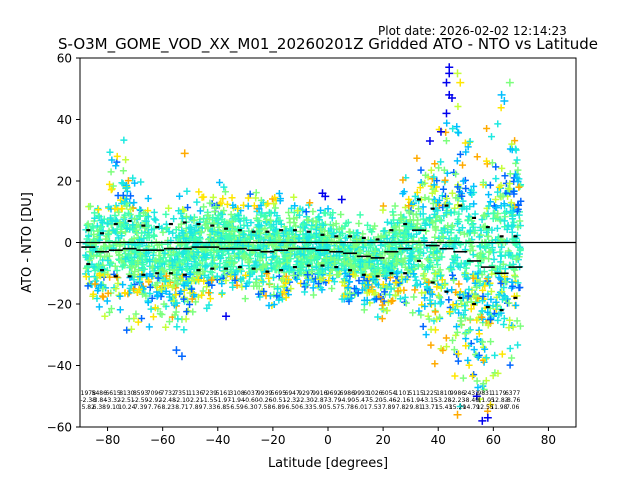 The width and height of the screenshot is (640, 480). I want to click on bin-mean-label: -4.90, so click(348, 400).